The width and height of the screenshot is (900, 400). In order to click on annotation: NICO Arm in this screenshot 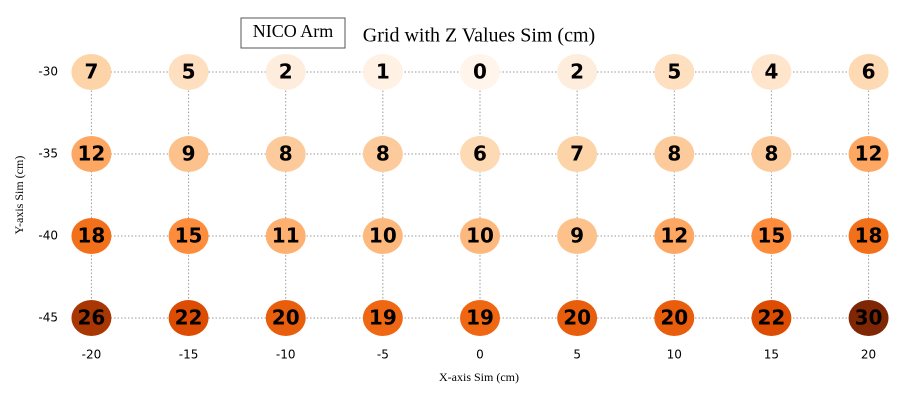, I will do `click(293, 31)`.